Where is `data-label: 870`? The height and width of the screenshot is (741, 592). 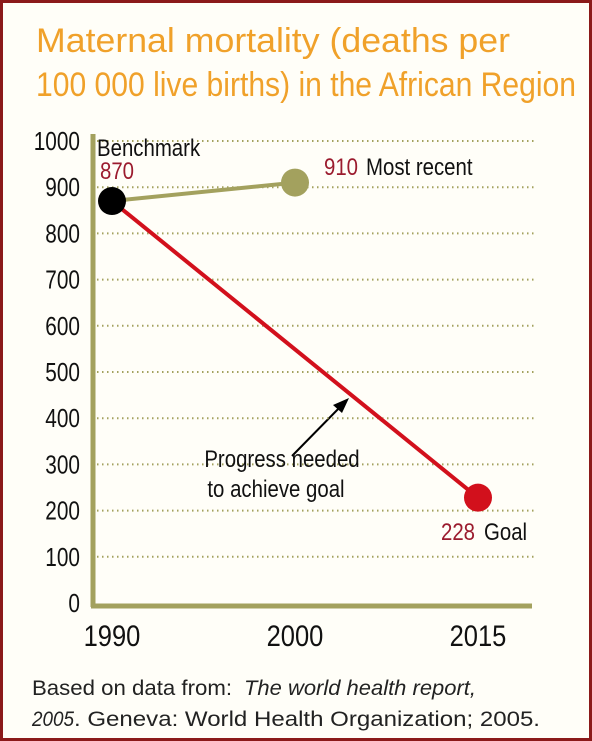 data-label: 870 is located at coordinates (117, 171).